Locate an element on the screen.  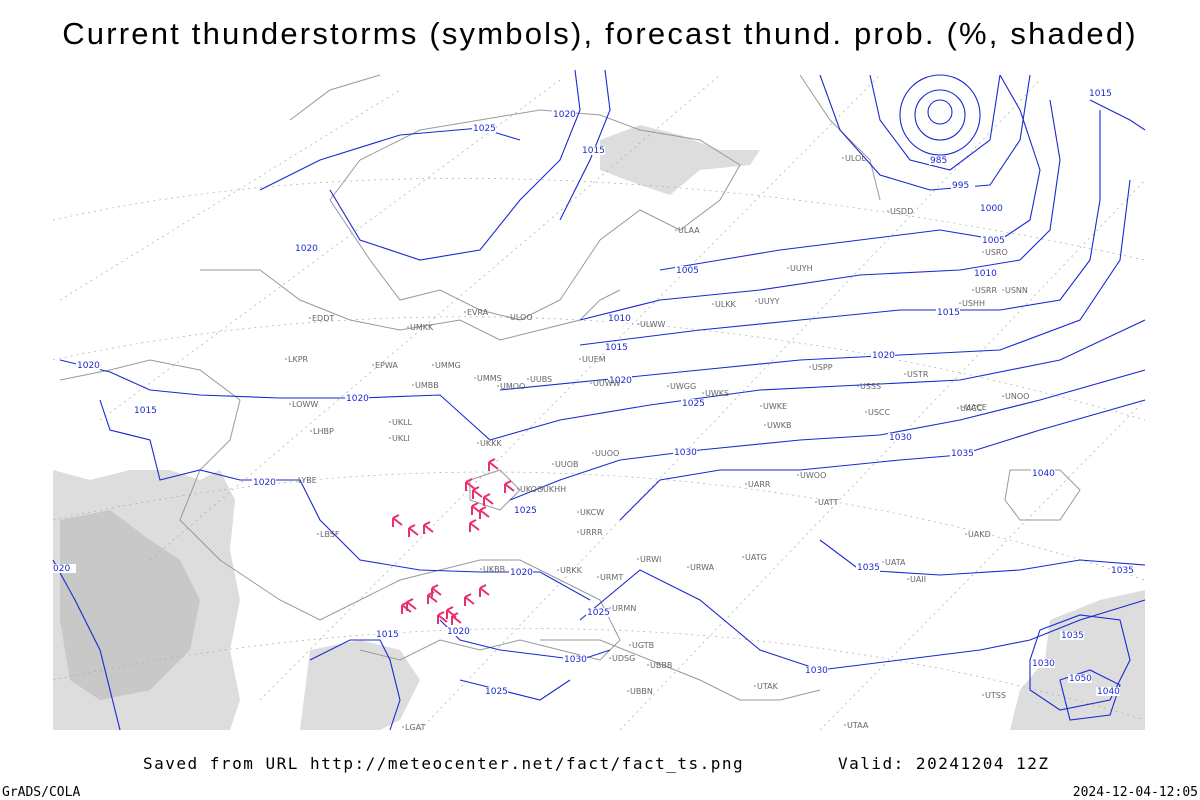
station-label: UKLI is located at coordinates (401, 438).